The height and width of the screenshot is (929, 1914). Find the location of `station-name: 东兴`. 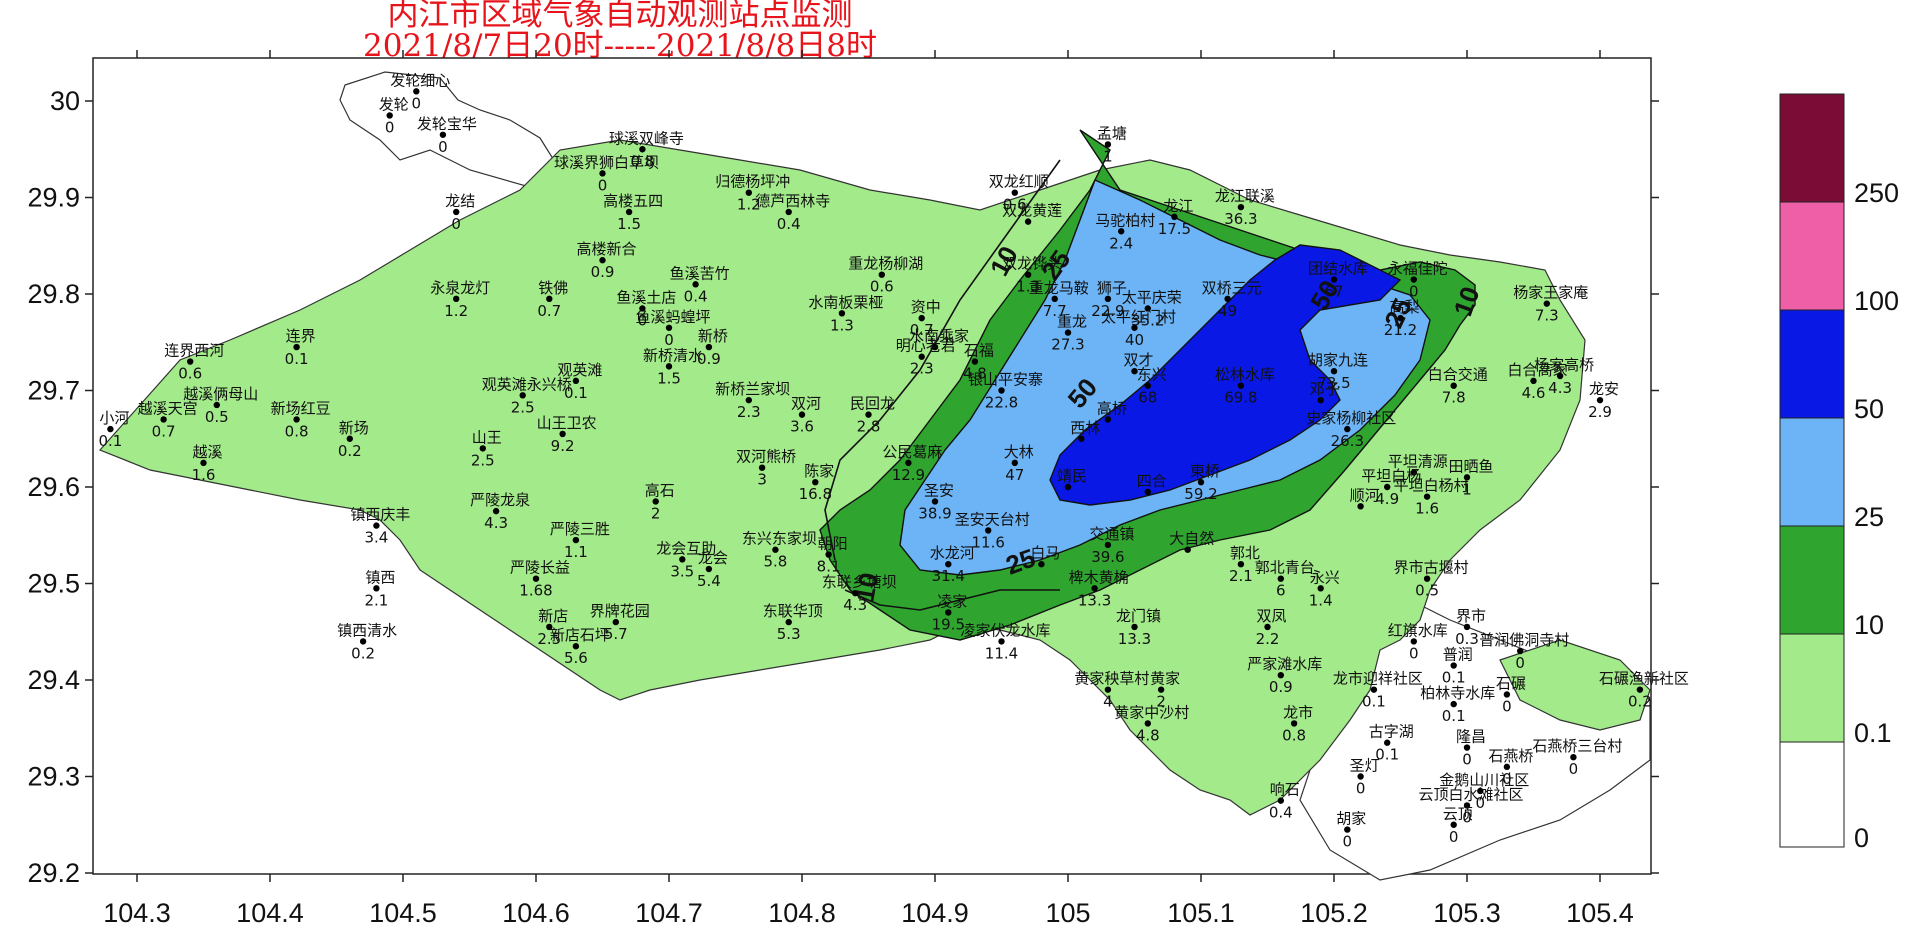

station-name: 东兴 is located at coordinates (1152, 375).